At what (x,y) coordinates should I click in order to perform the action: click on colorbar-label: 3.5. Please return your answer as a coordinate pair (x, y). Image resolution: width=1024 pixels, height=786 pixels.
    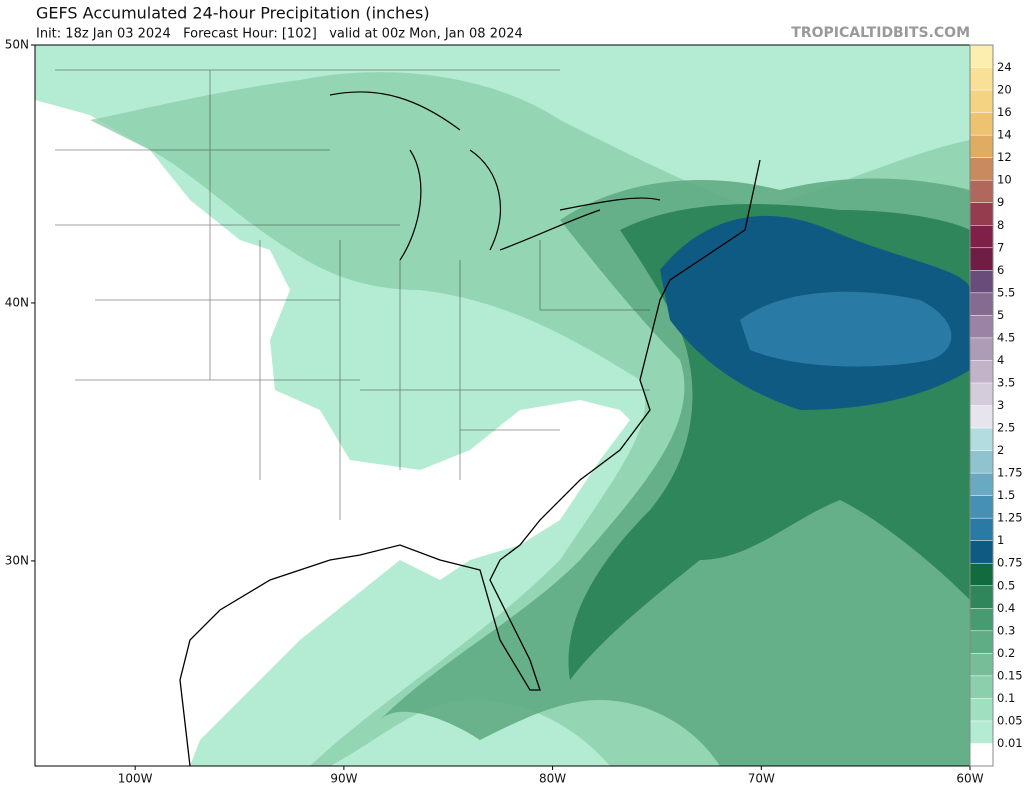
    Looking at the image, I should click on (1006, 382).